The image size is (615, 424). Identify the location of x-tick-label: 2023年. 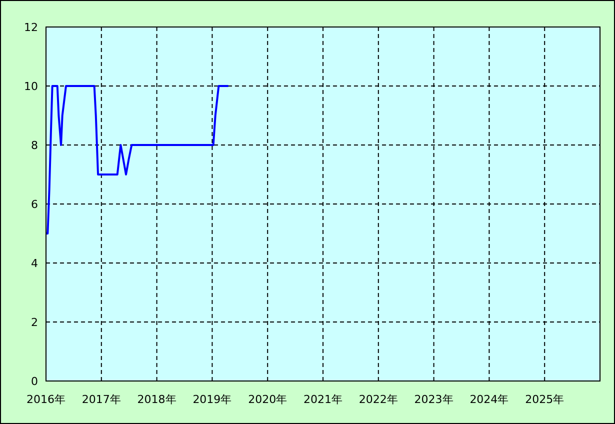
(434, 399).